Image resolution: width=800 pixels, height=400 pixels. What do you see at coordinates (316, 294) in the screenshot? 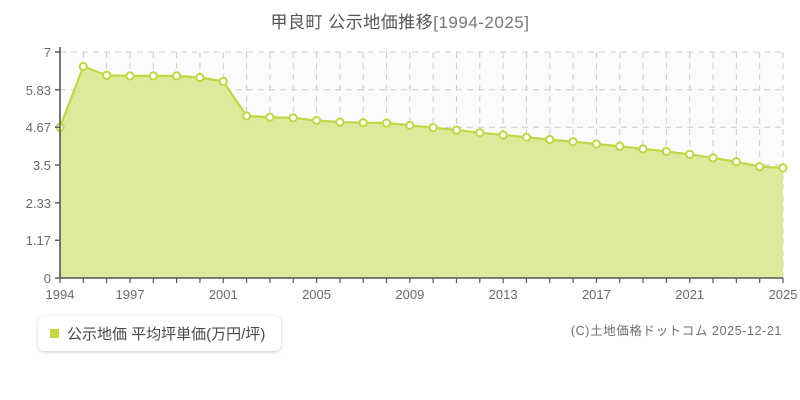
I see `x-tick-label: 2005` at bounding box center [316, 294].